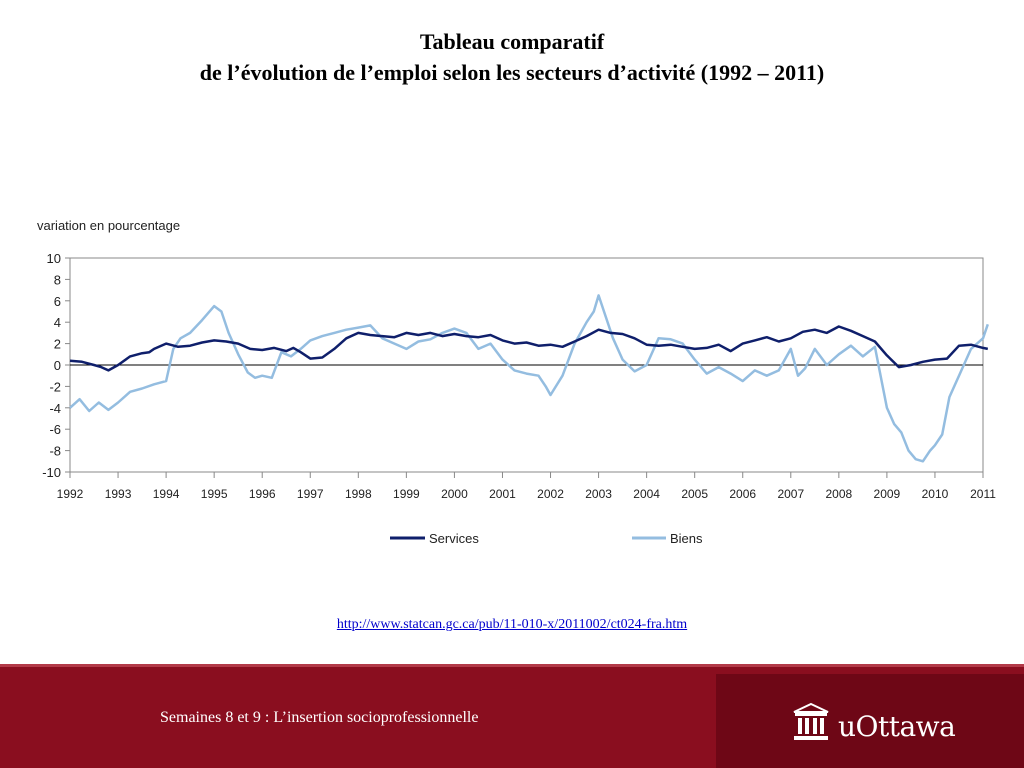 The image size is (1024, 768). Describe the element at coordinates (406, 494) in the screenshot. I see `x-tick-label: 1999` at that location.